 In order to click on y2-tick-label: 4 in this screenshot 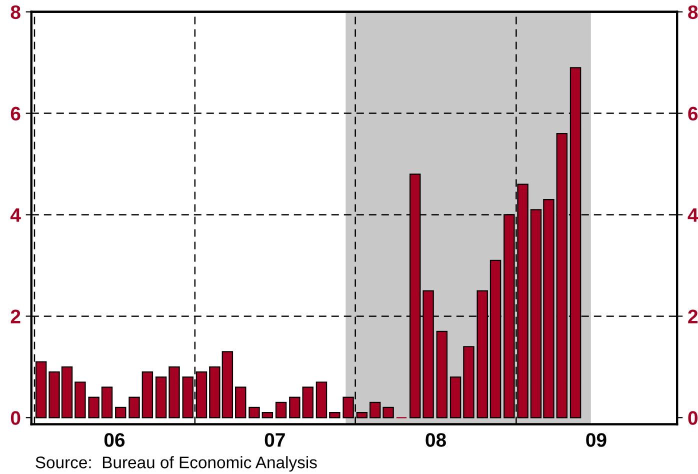, I will do `click(693, 215)`.